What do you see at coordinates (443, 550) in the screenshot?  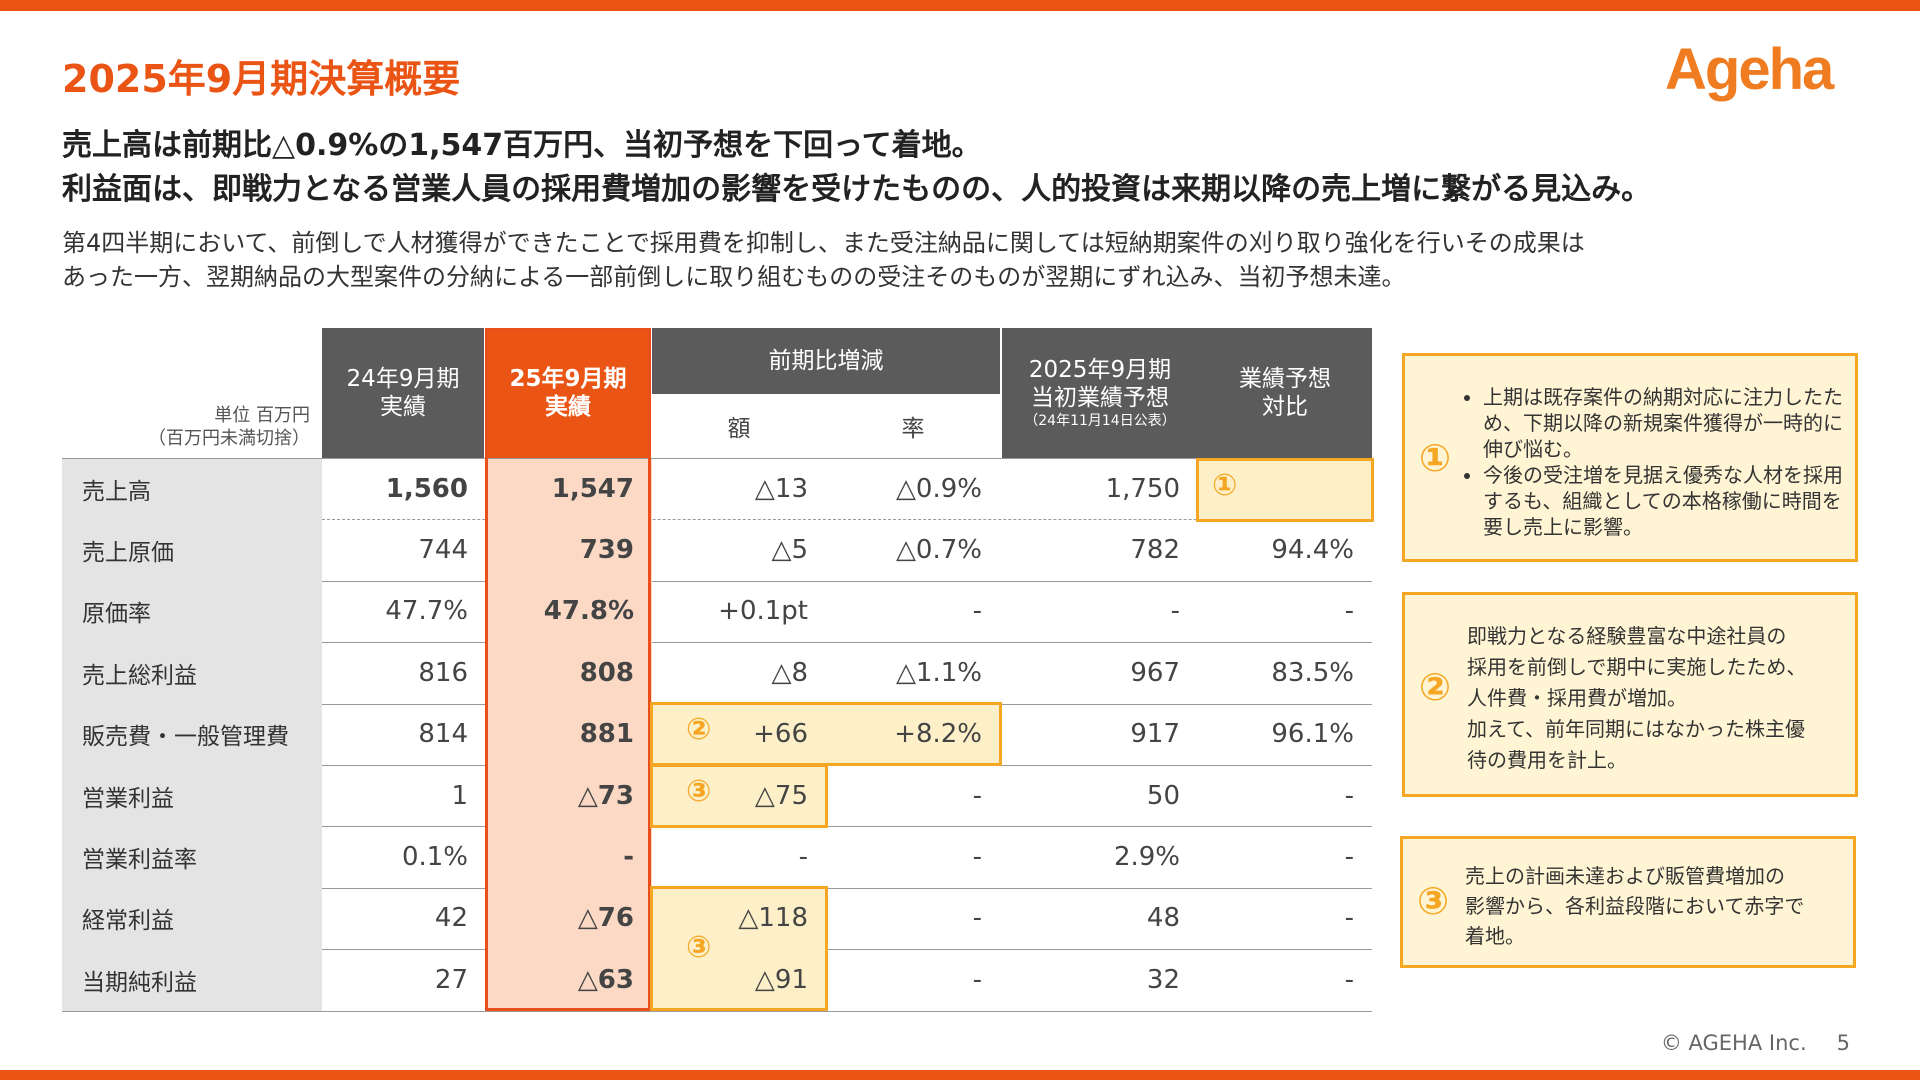 I see `cell-prev: 744` at bounding box center [443, 550].